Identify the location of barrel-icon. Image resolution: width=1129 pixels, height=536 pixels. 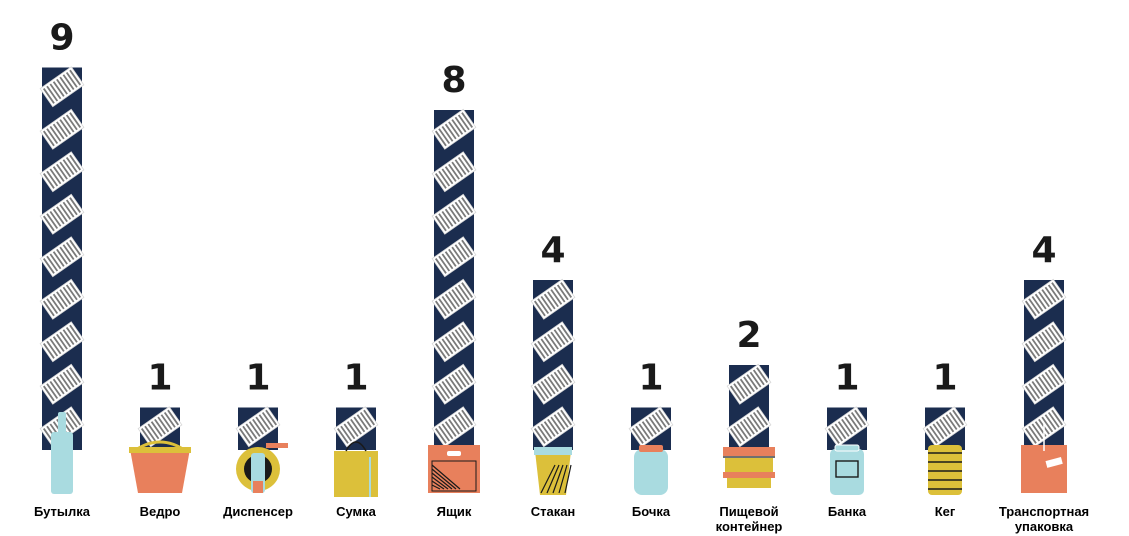
(651, 470).